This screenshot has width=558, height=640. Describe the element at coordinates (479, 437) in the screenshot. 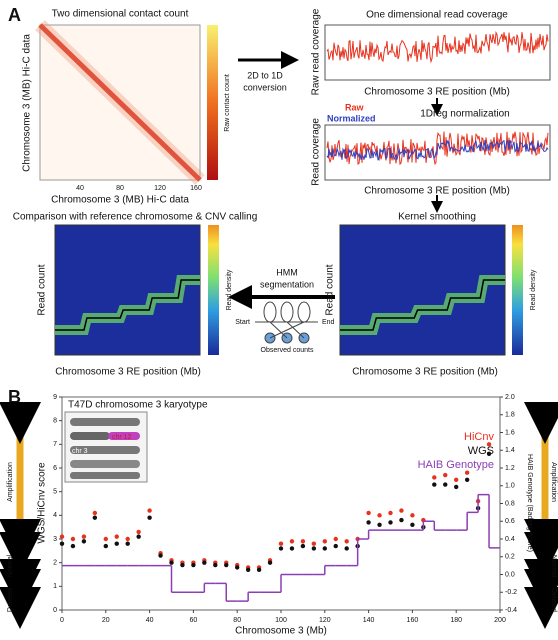

I see `legend-label: HiCnv` at that location.